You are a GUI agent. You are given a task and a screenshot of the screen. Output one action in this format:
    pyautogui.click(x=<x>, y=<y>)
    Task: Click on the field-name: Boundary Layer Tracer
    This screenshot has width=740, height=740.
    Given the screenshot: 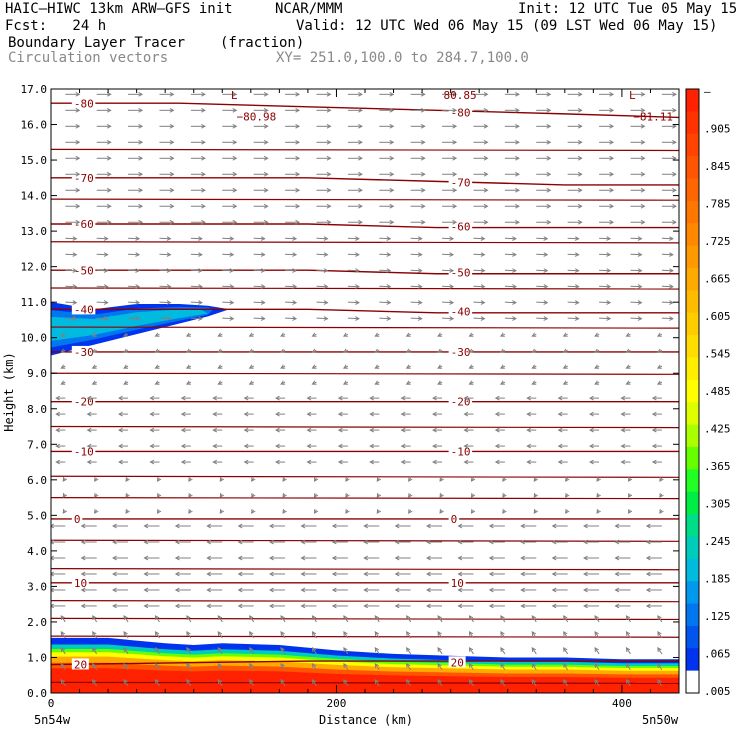 What is the action you would take?
    pyautogui.click(x=97, y=43)
    